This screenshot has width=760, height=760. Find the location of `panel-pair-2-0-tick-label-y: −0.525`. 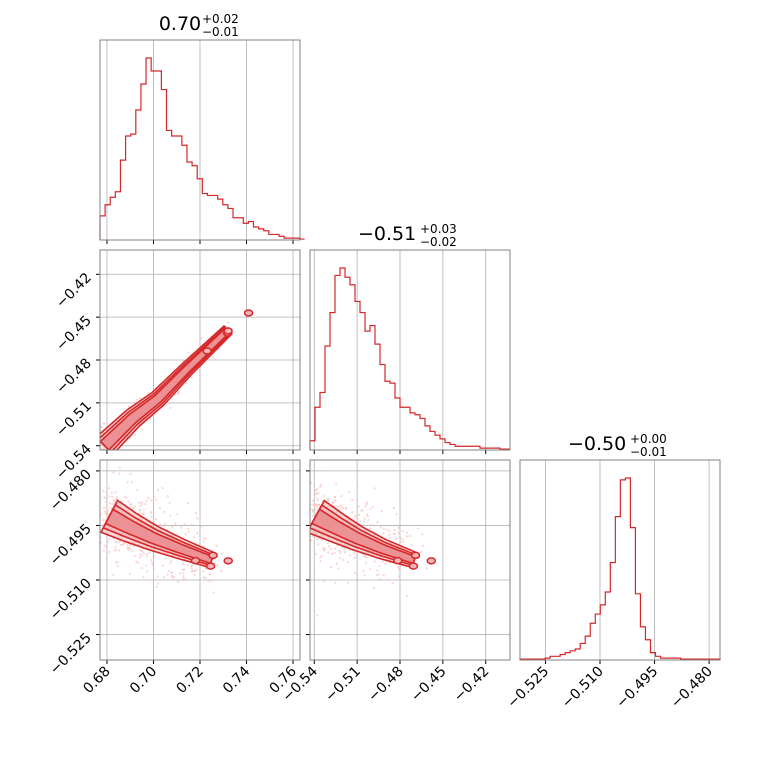

panel-pair-2-0-tick-label-y: −0.525 is located at coordinates (71, 654).